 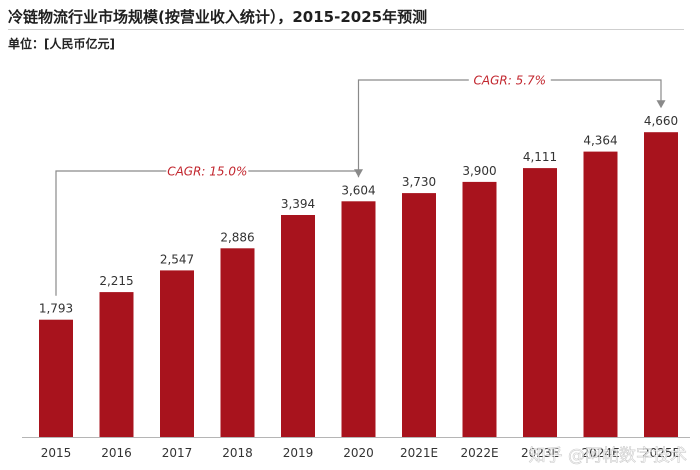 What do you see at coordinates (600, 453) in the screenshot?
I see `x-tick-2024E: 2024E` at bounding box center [600, 453].